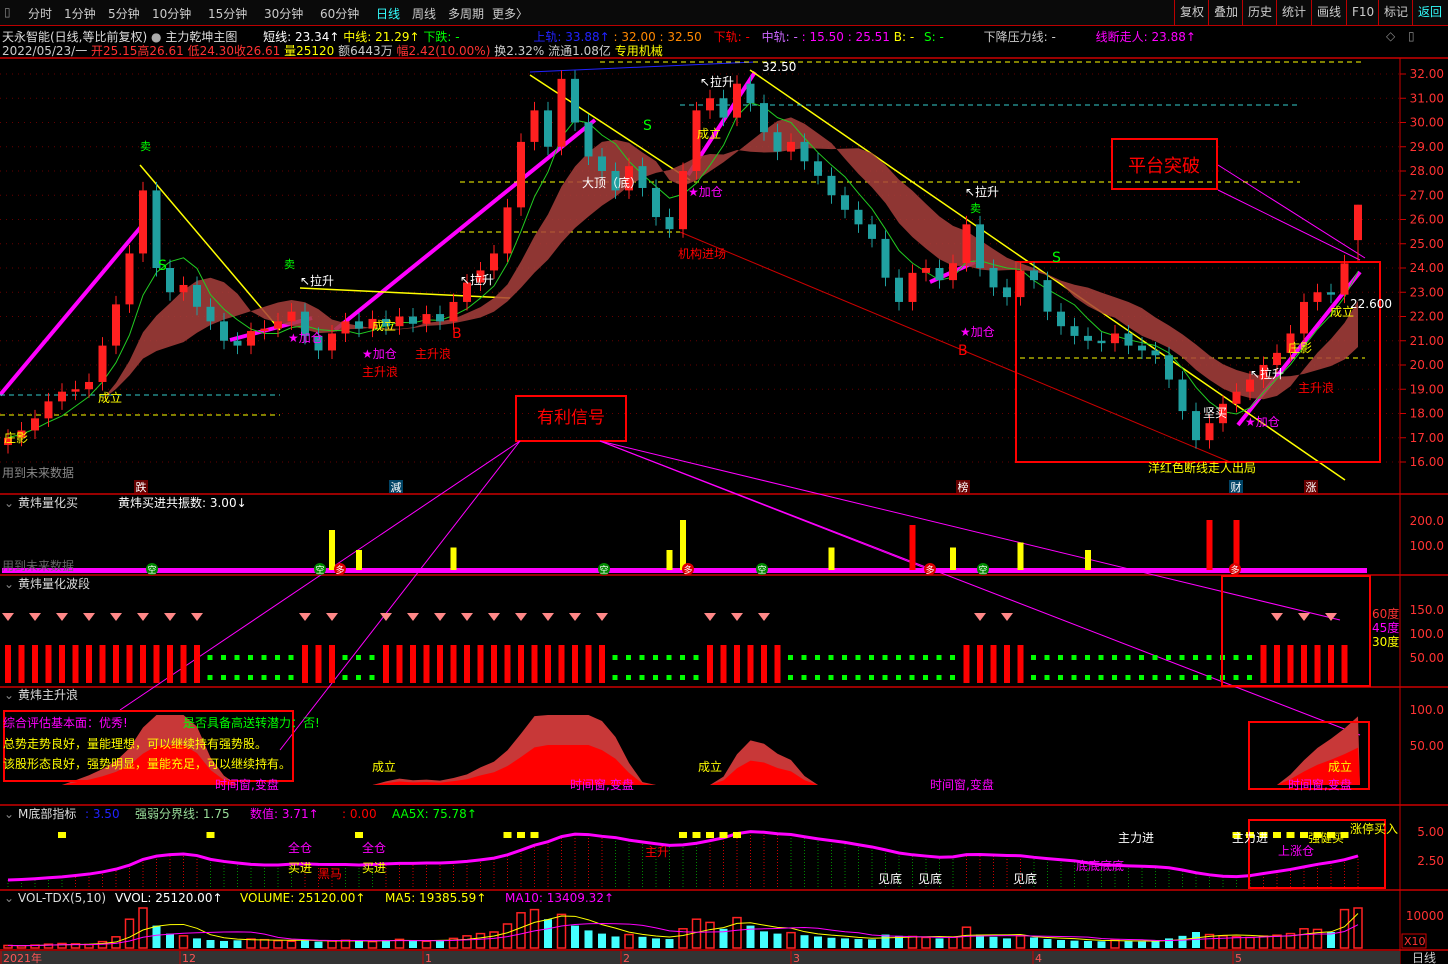 Image resolution: width=1448 pixels, height=964 pixels. I want to click on tab-6: 60分钟, so click(340, 14).